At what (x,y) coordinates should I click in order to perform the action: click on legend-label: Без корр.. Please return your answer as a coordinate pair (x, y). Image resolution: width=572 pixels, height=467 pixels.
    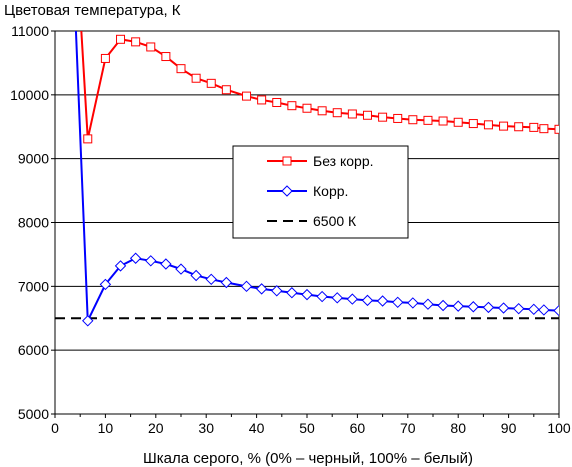
    Looking at the image, I should click on (343, 161).